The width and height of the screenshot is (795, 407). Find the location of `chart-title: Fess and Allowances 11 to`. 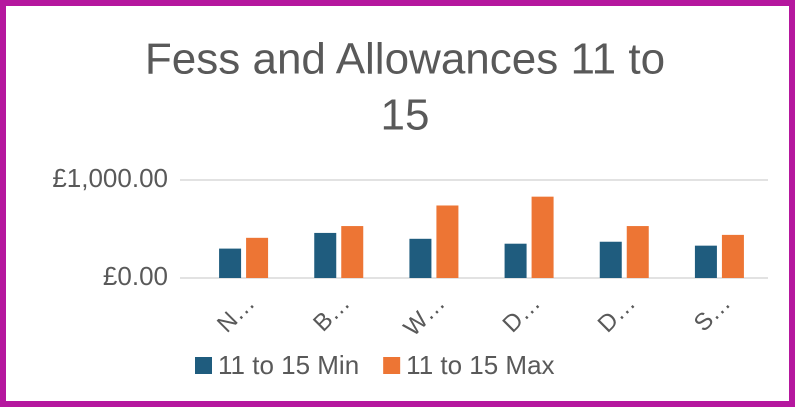

chart-title: Fess and Allowances 11 to is located at coordinates (405, 59).